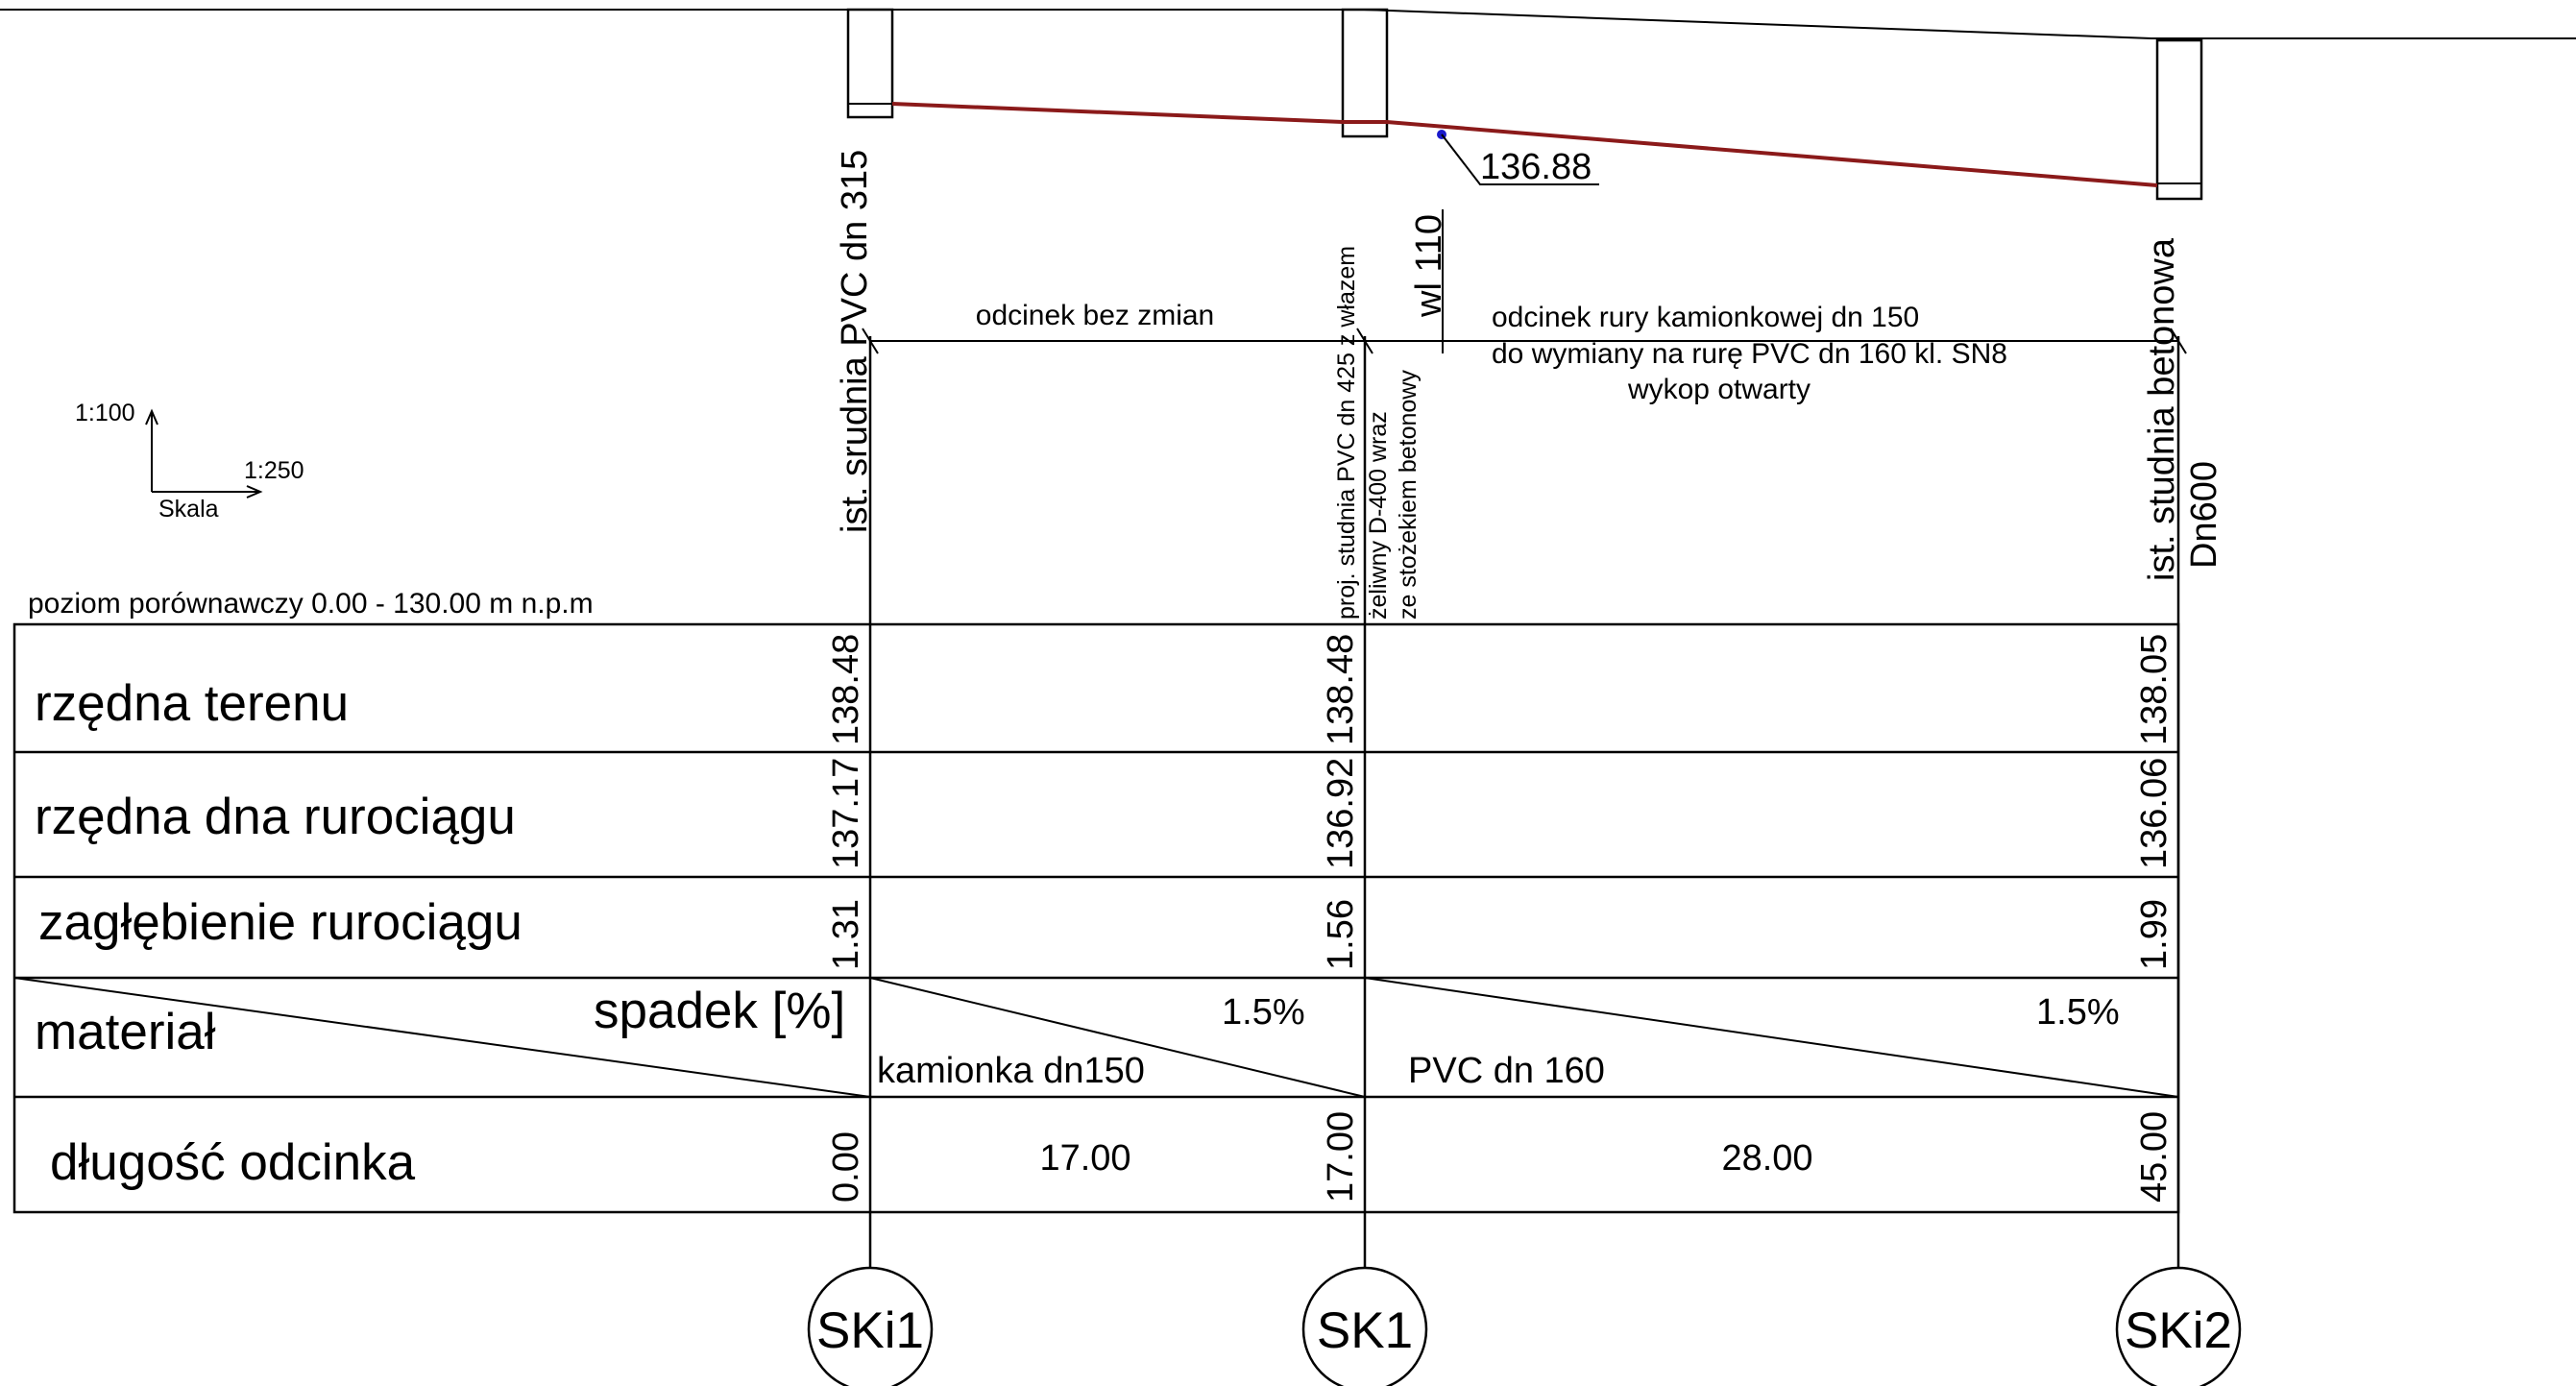  What do you see at coordinates (2162, 409) in the screenshot?
I see `well-description-ski2: ist. studnia betonowa` at bounding box center [2162, 409].